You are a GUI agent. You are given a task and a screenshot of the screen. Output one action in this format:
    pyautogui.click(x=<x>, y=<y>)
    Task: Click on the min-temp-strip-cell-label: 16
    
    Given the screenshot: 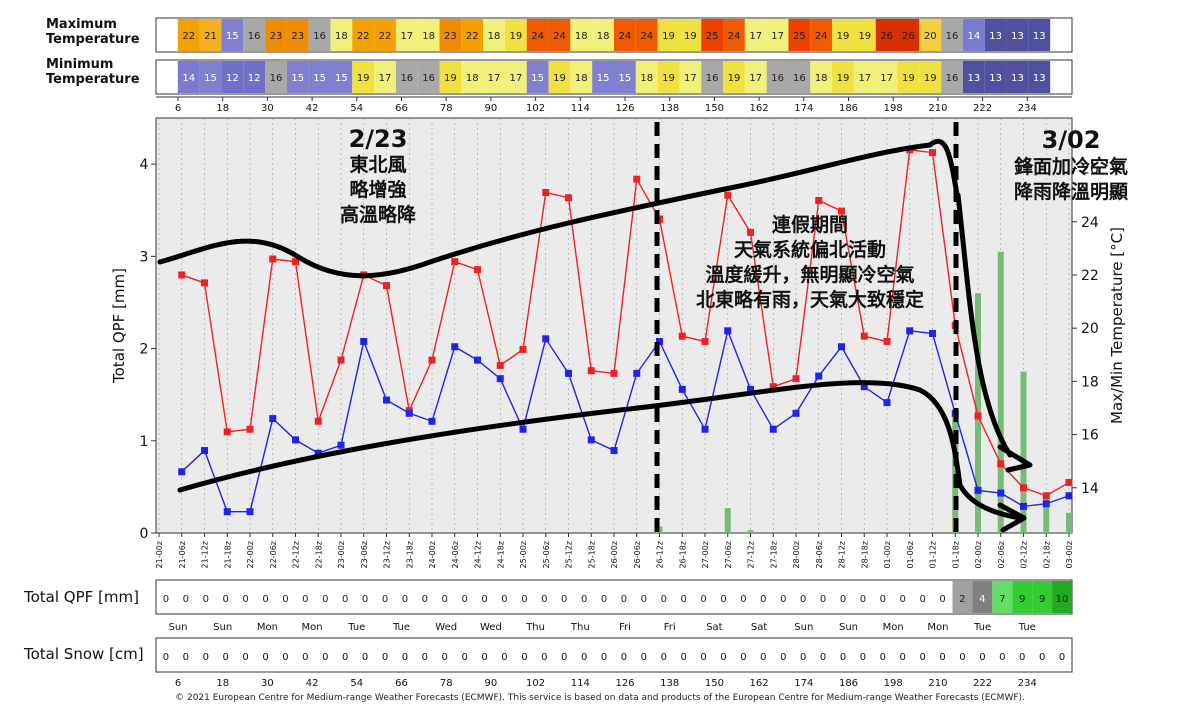 What is the action you would take?
    pyautogui.click(x=276, y=78)
    